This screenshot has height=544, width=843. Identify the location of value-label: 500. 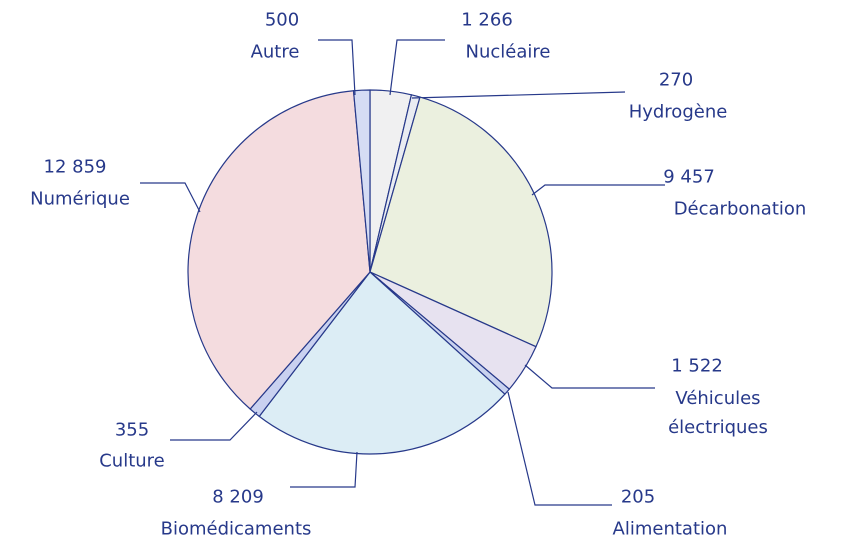
(282, 20).